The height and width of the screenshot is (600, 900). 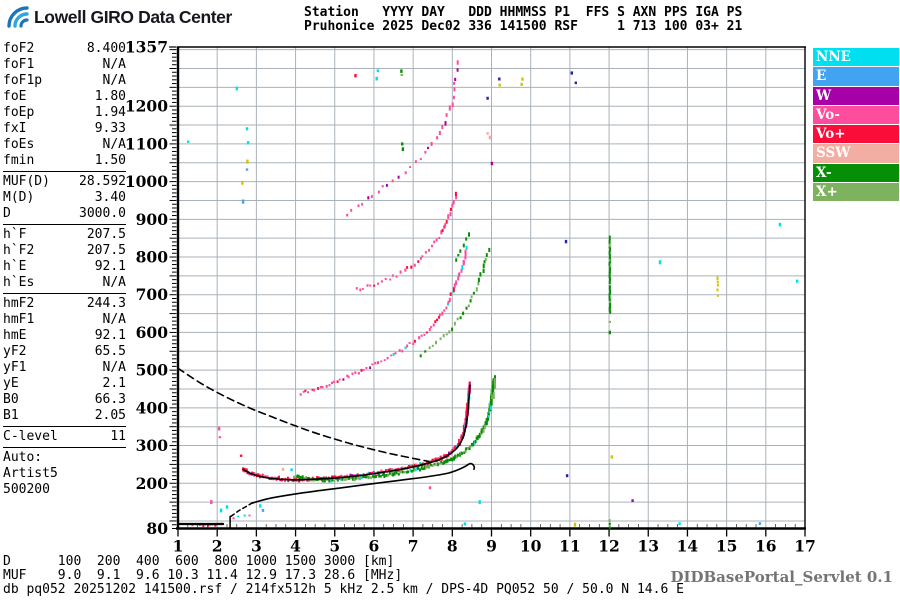 What do you see at coordinates (11, 399) in the screenshot?
I see `param-label: B0` at bounding box center [11, 399].